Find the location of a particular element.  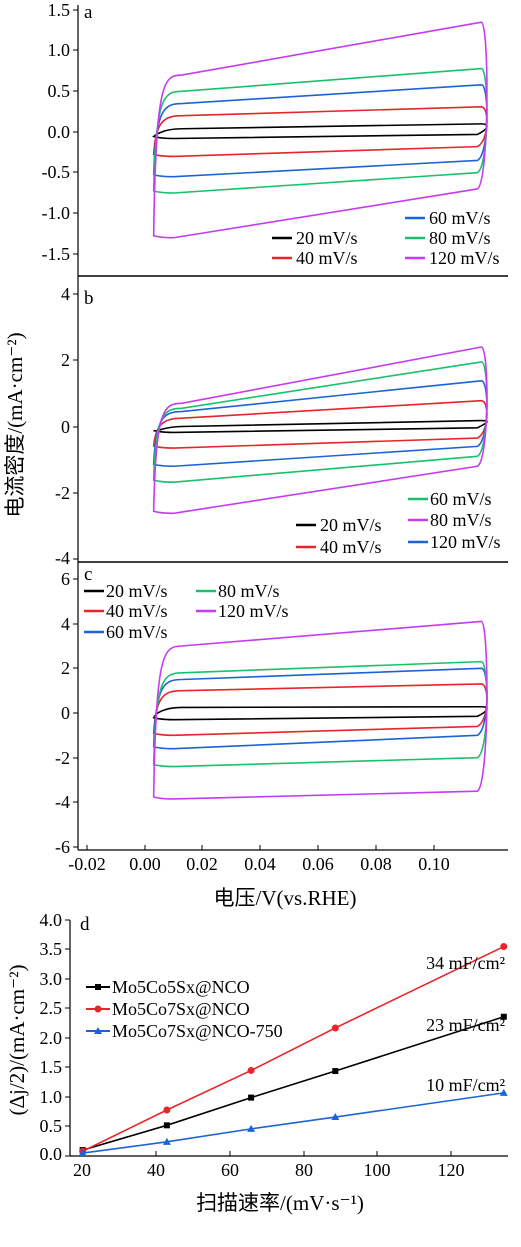

panel-c-y-tick-label: -6 is located at coordinates (62, 847).